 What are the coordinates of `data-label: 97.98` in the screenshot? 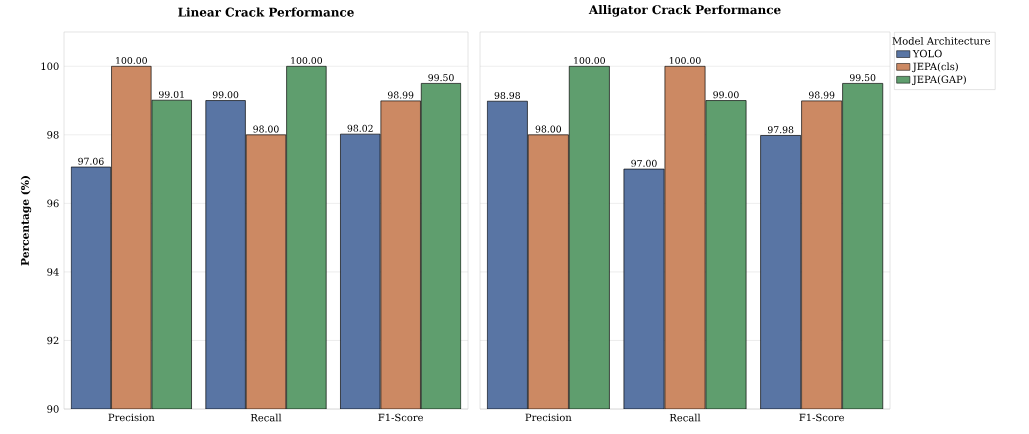 It's located at (780, 130).